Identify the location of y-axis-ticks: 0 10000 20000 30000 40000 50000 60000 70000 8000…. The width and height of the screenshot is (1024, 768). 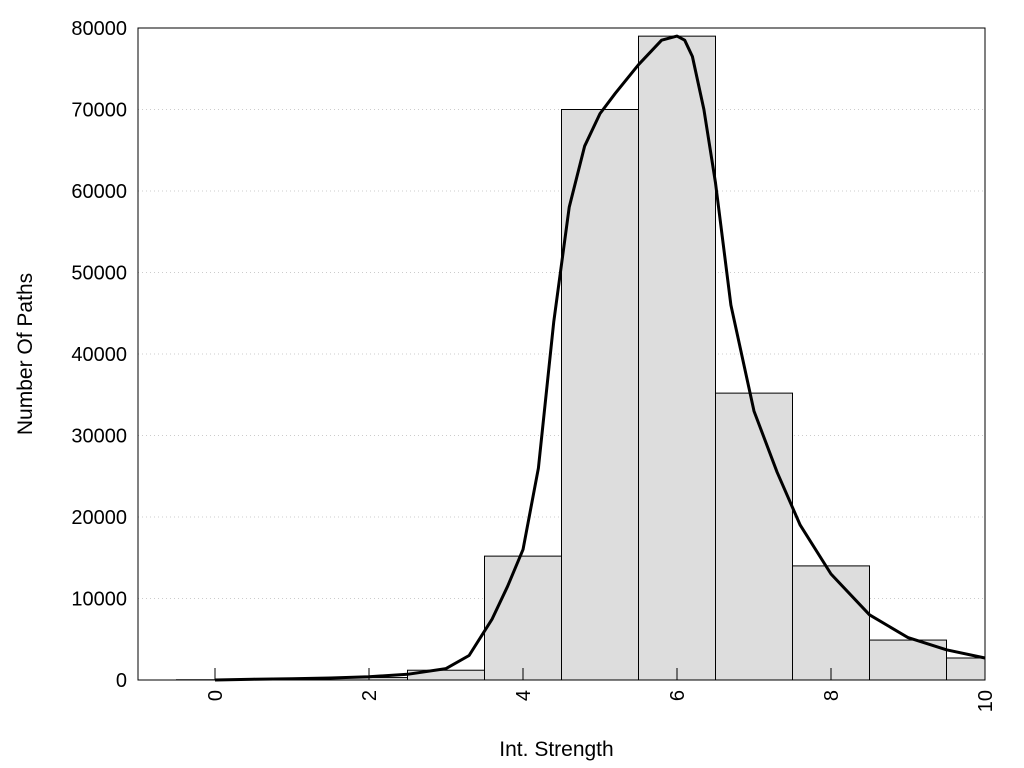
(99, 355).